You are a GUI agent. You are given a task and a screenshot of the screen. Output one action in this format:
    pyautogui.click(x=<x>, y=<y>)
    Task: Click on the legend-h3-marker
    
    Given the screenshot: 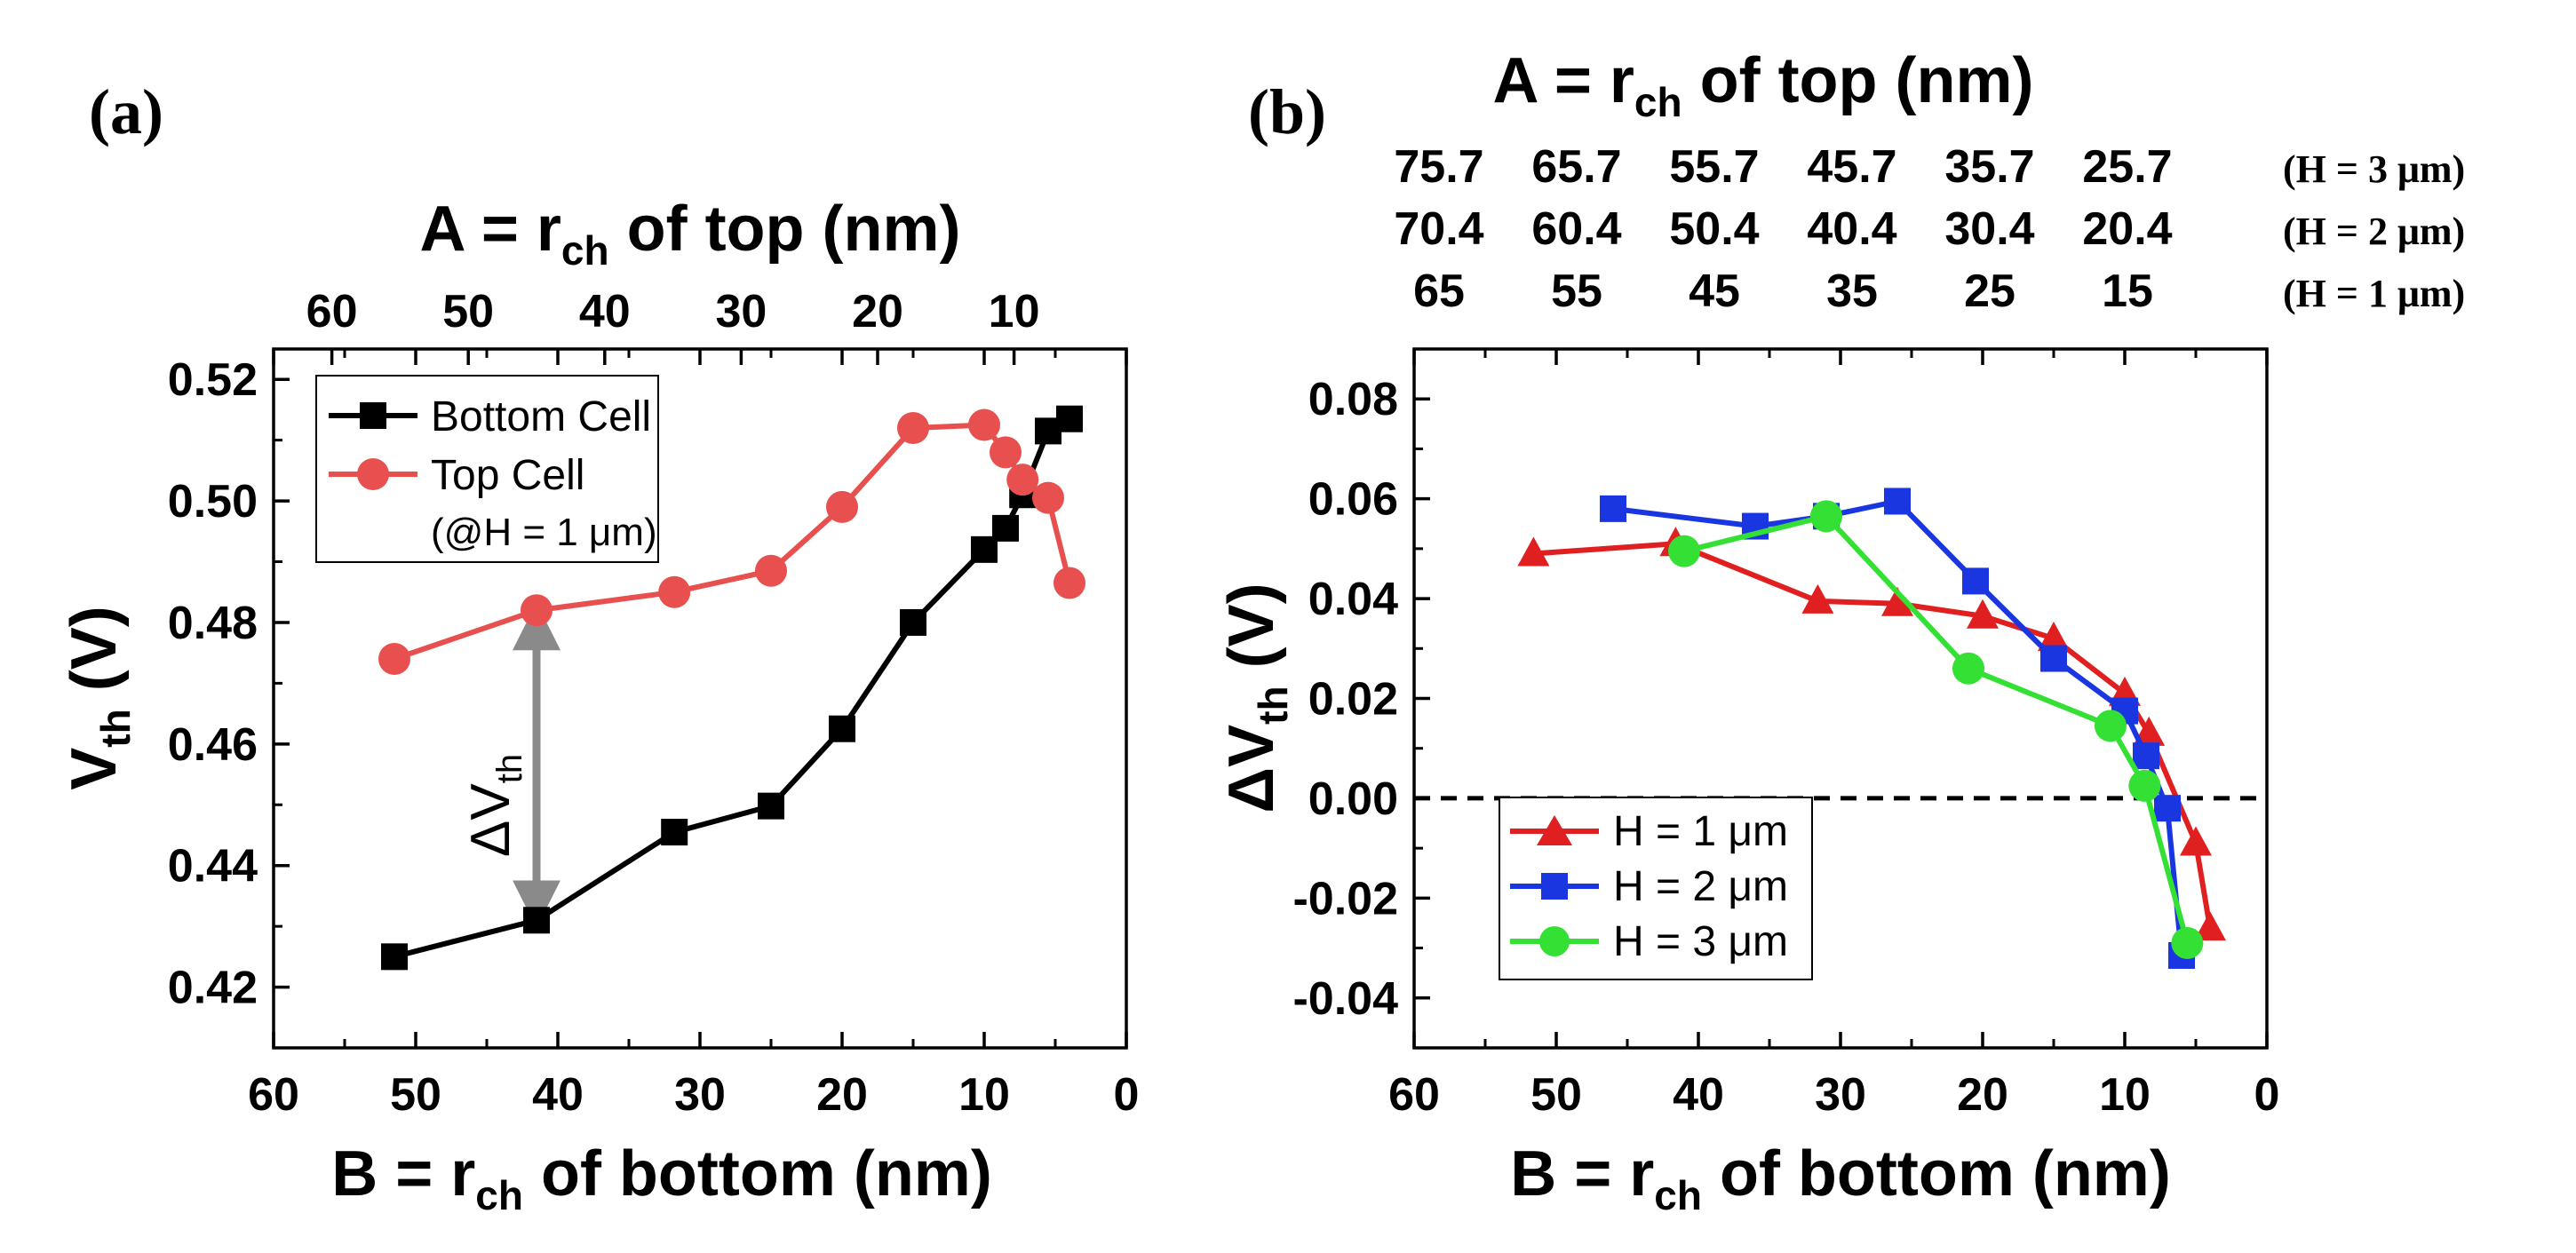 What is the action you would take?
    pyautogui.click(x=1554, y=941)
    